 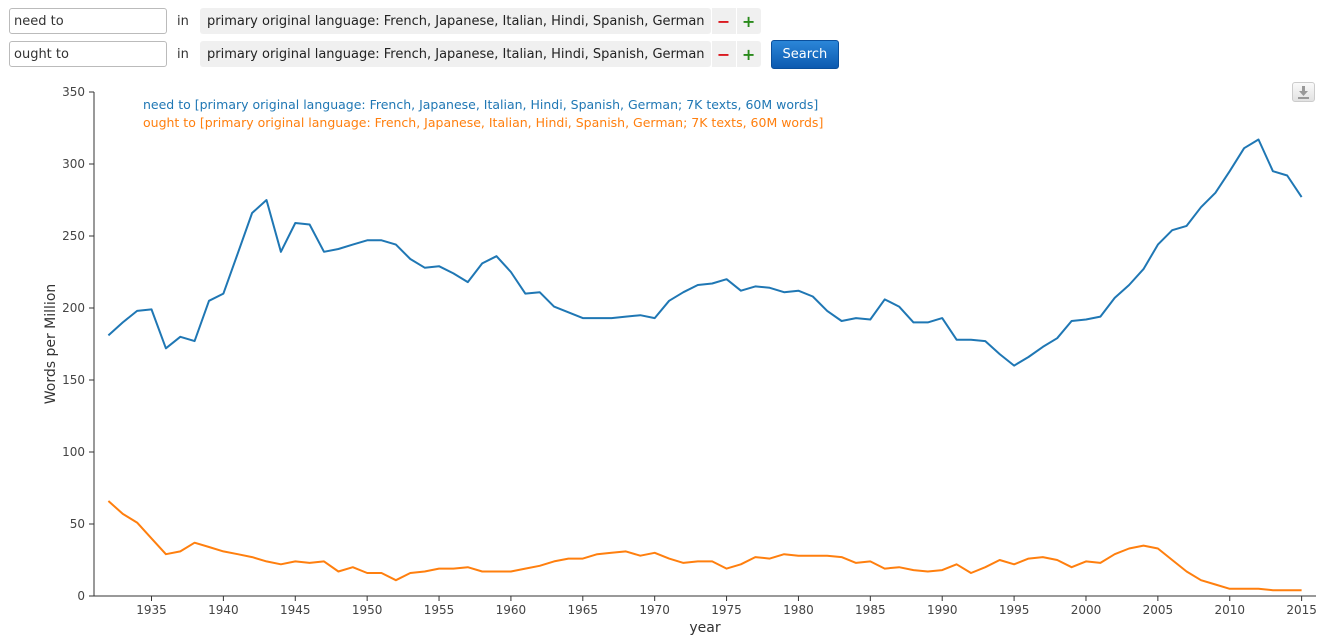 What do you see at coordinates (51, 344) in the screenshot?
I see `y-axis-title: Words per Million` at bounding box center [51, 344].